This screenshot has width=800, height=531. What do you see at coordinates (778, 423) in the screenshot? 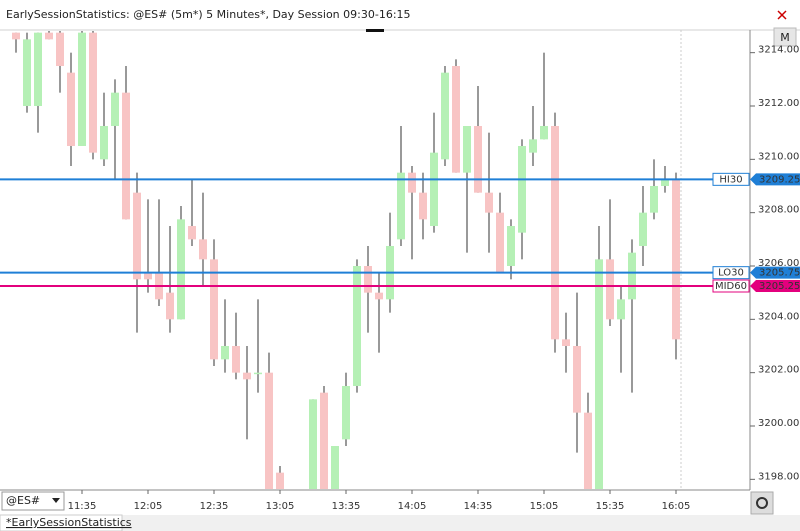
I see `y-tick-label: 3200.00` at bounding box center [778, 423].